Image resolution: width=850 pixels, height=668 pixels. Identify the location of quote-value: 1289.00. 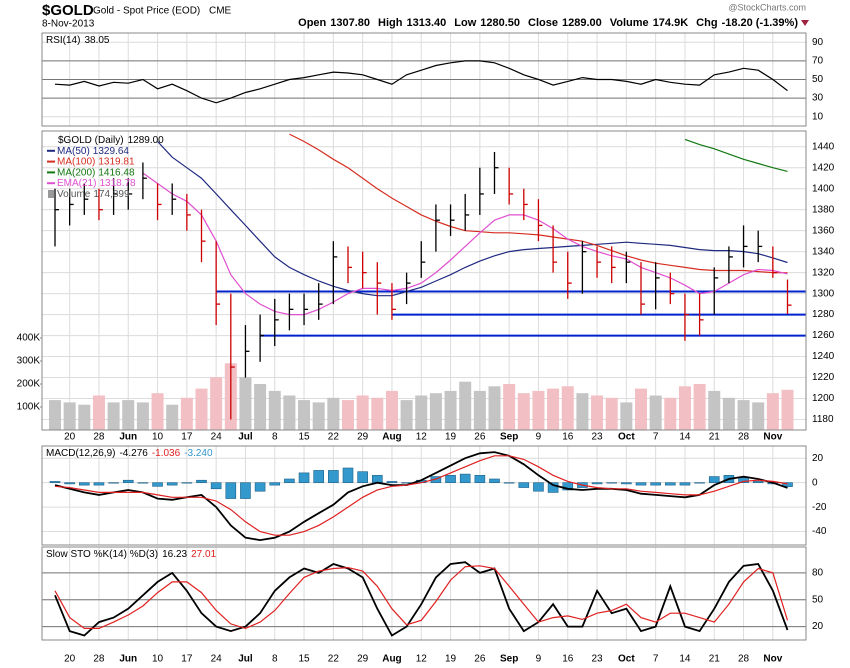
(582, 23).